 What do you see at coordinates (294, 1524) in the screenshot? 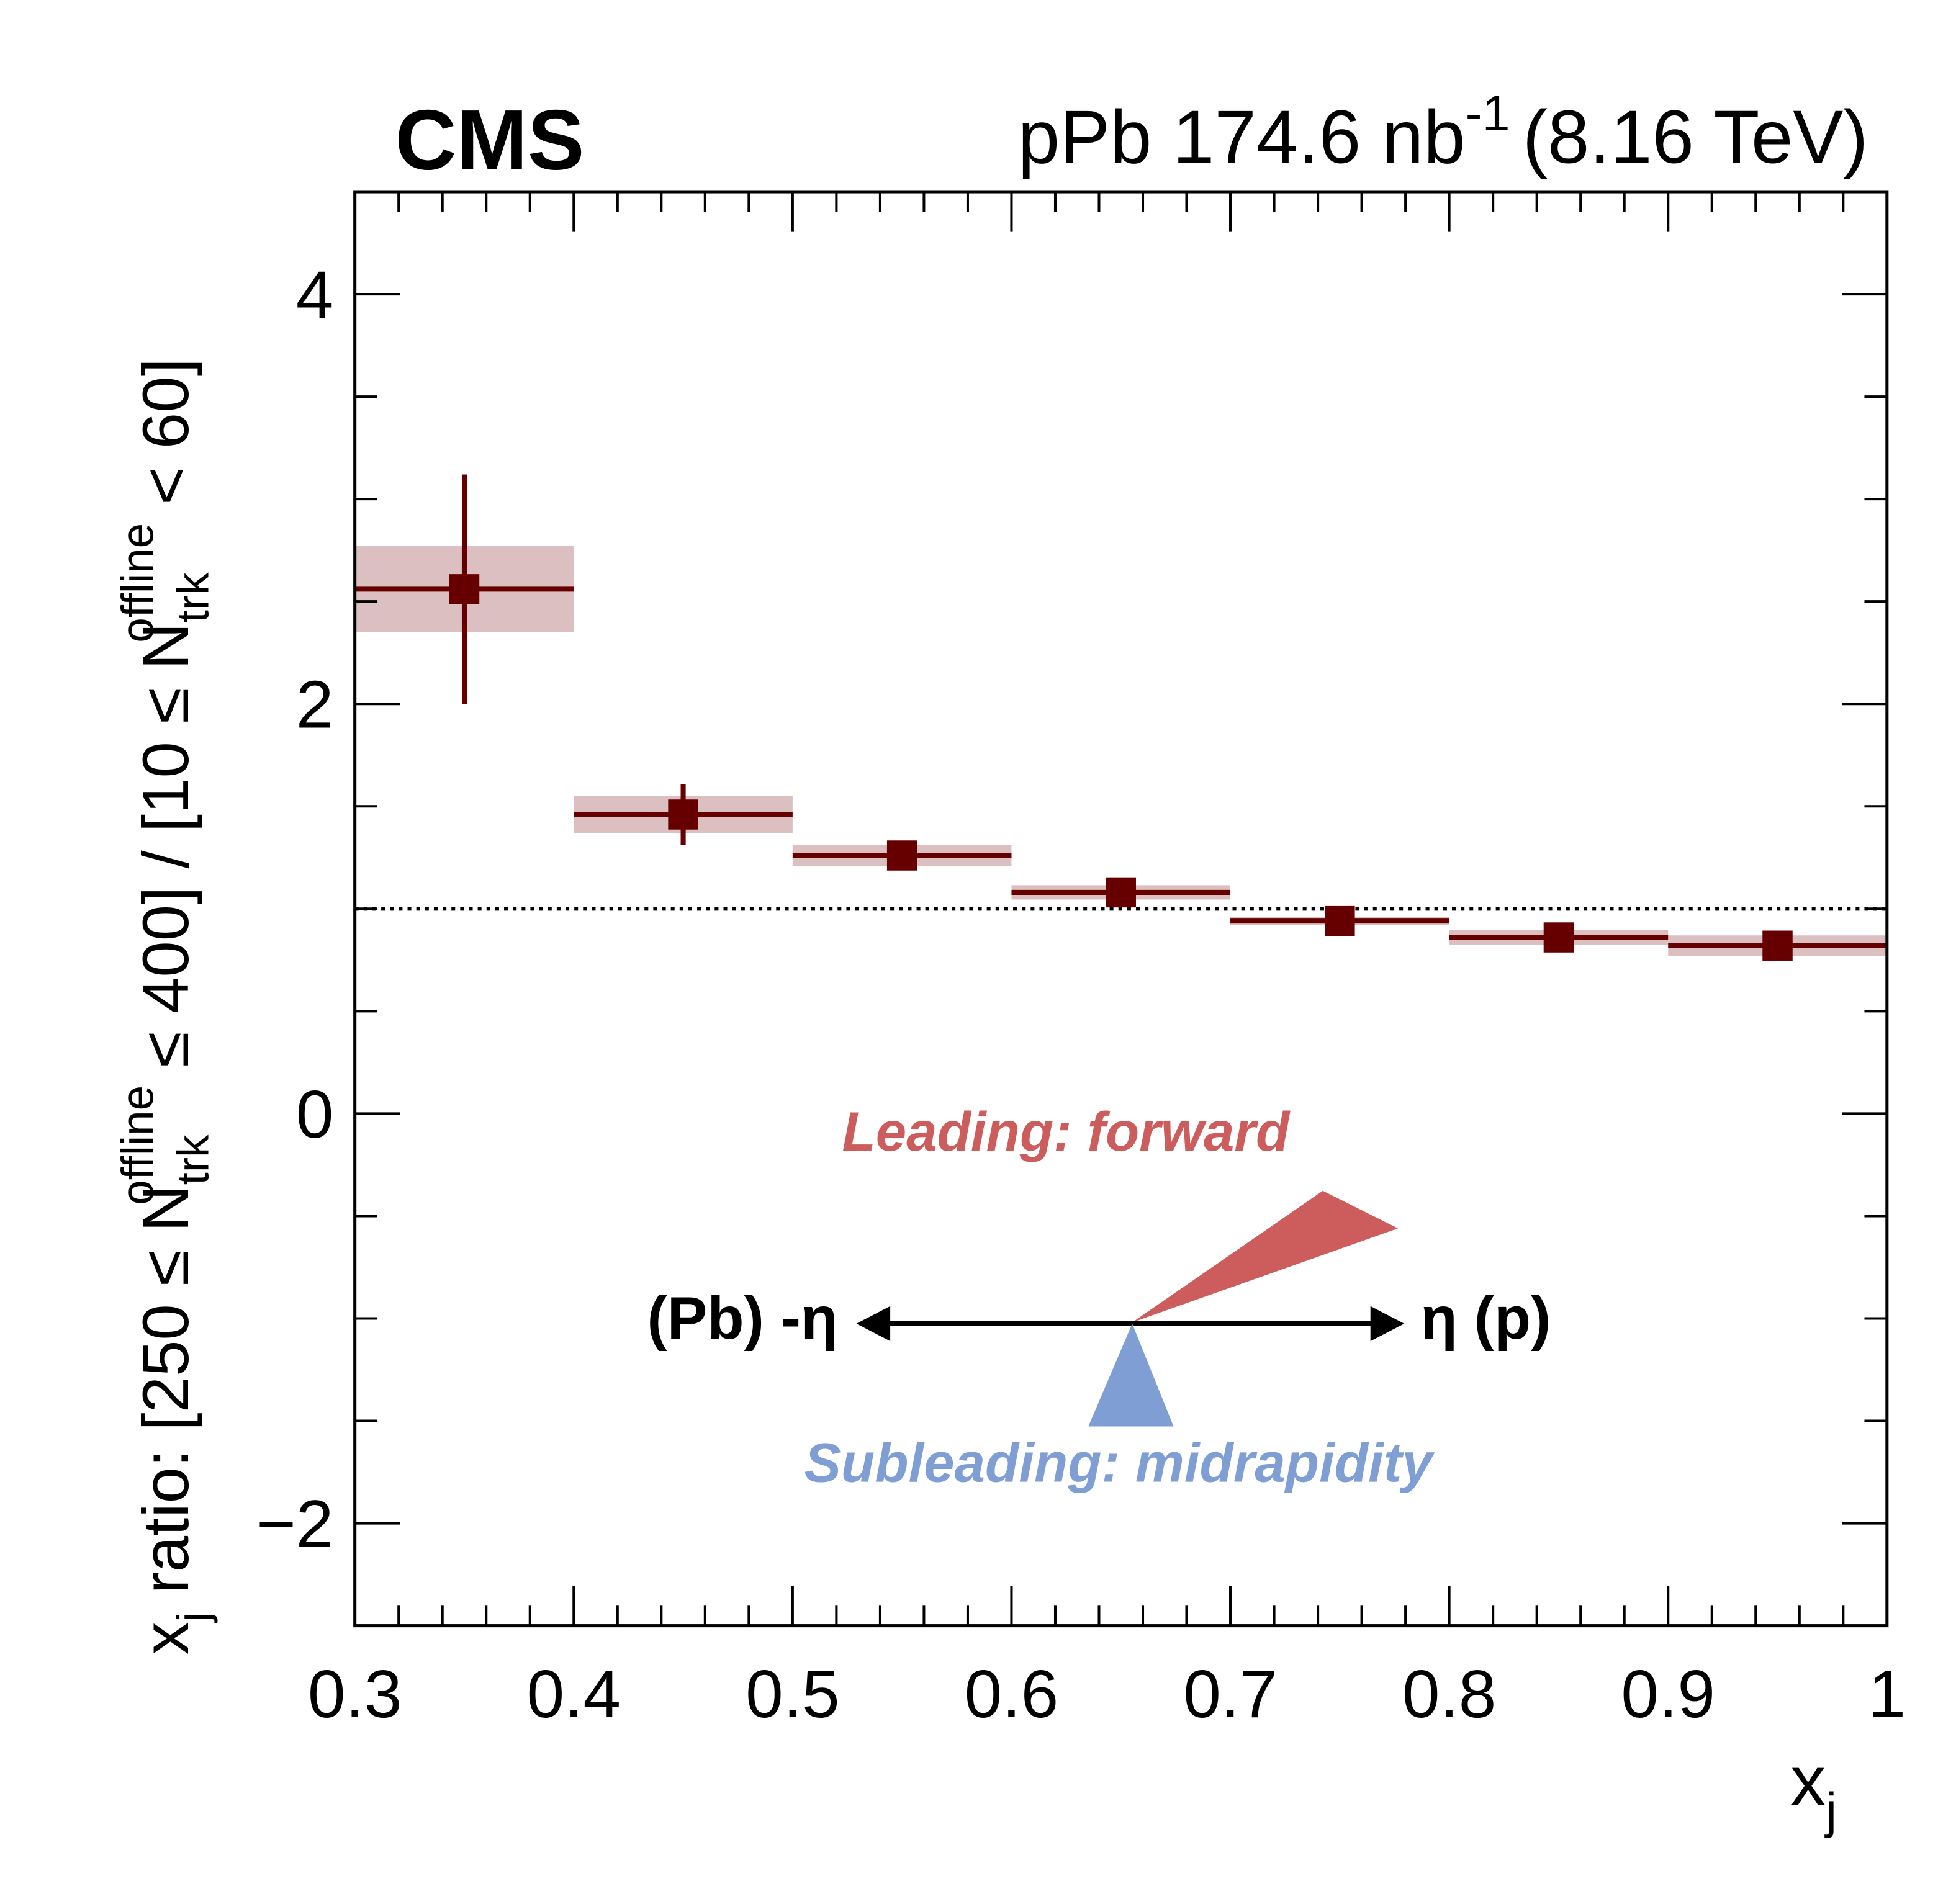
I see `y-tick-label: −2` at bounding box center [294, 1524].